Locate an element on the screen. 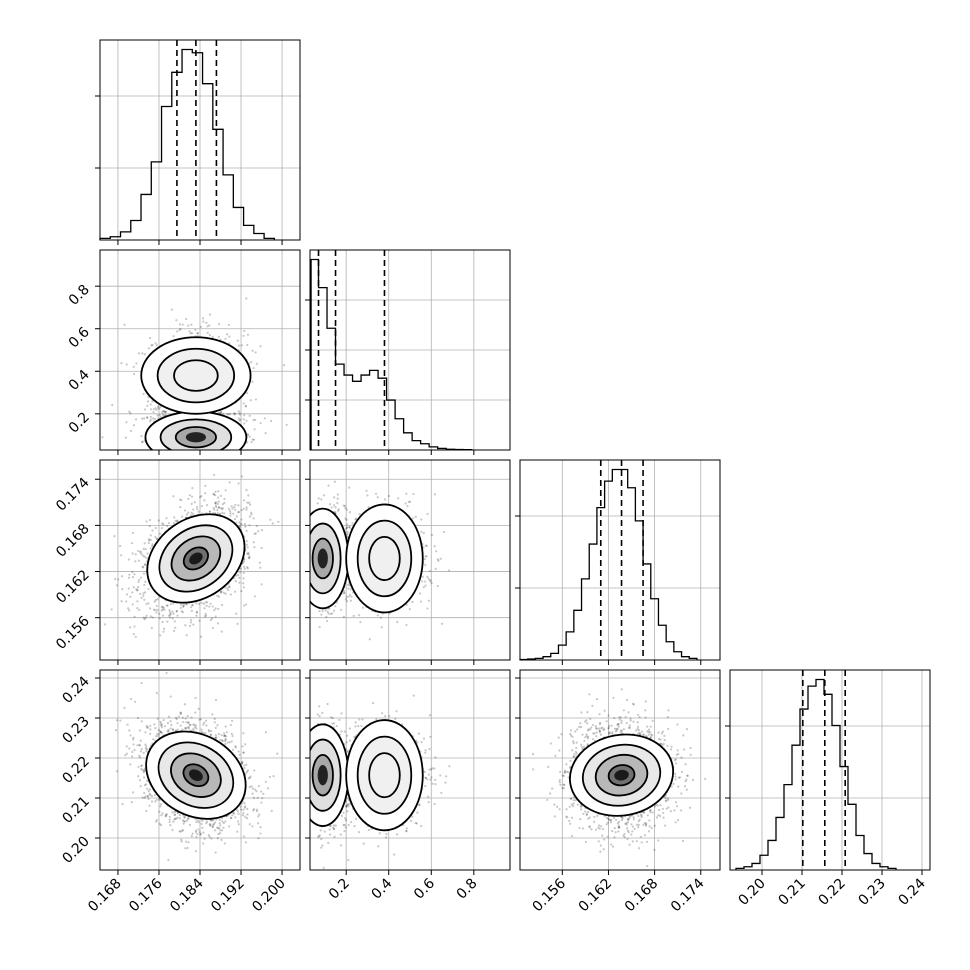  histogram-panel-p2 is located at coordinates (618, 562).